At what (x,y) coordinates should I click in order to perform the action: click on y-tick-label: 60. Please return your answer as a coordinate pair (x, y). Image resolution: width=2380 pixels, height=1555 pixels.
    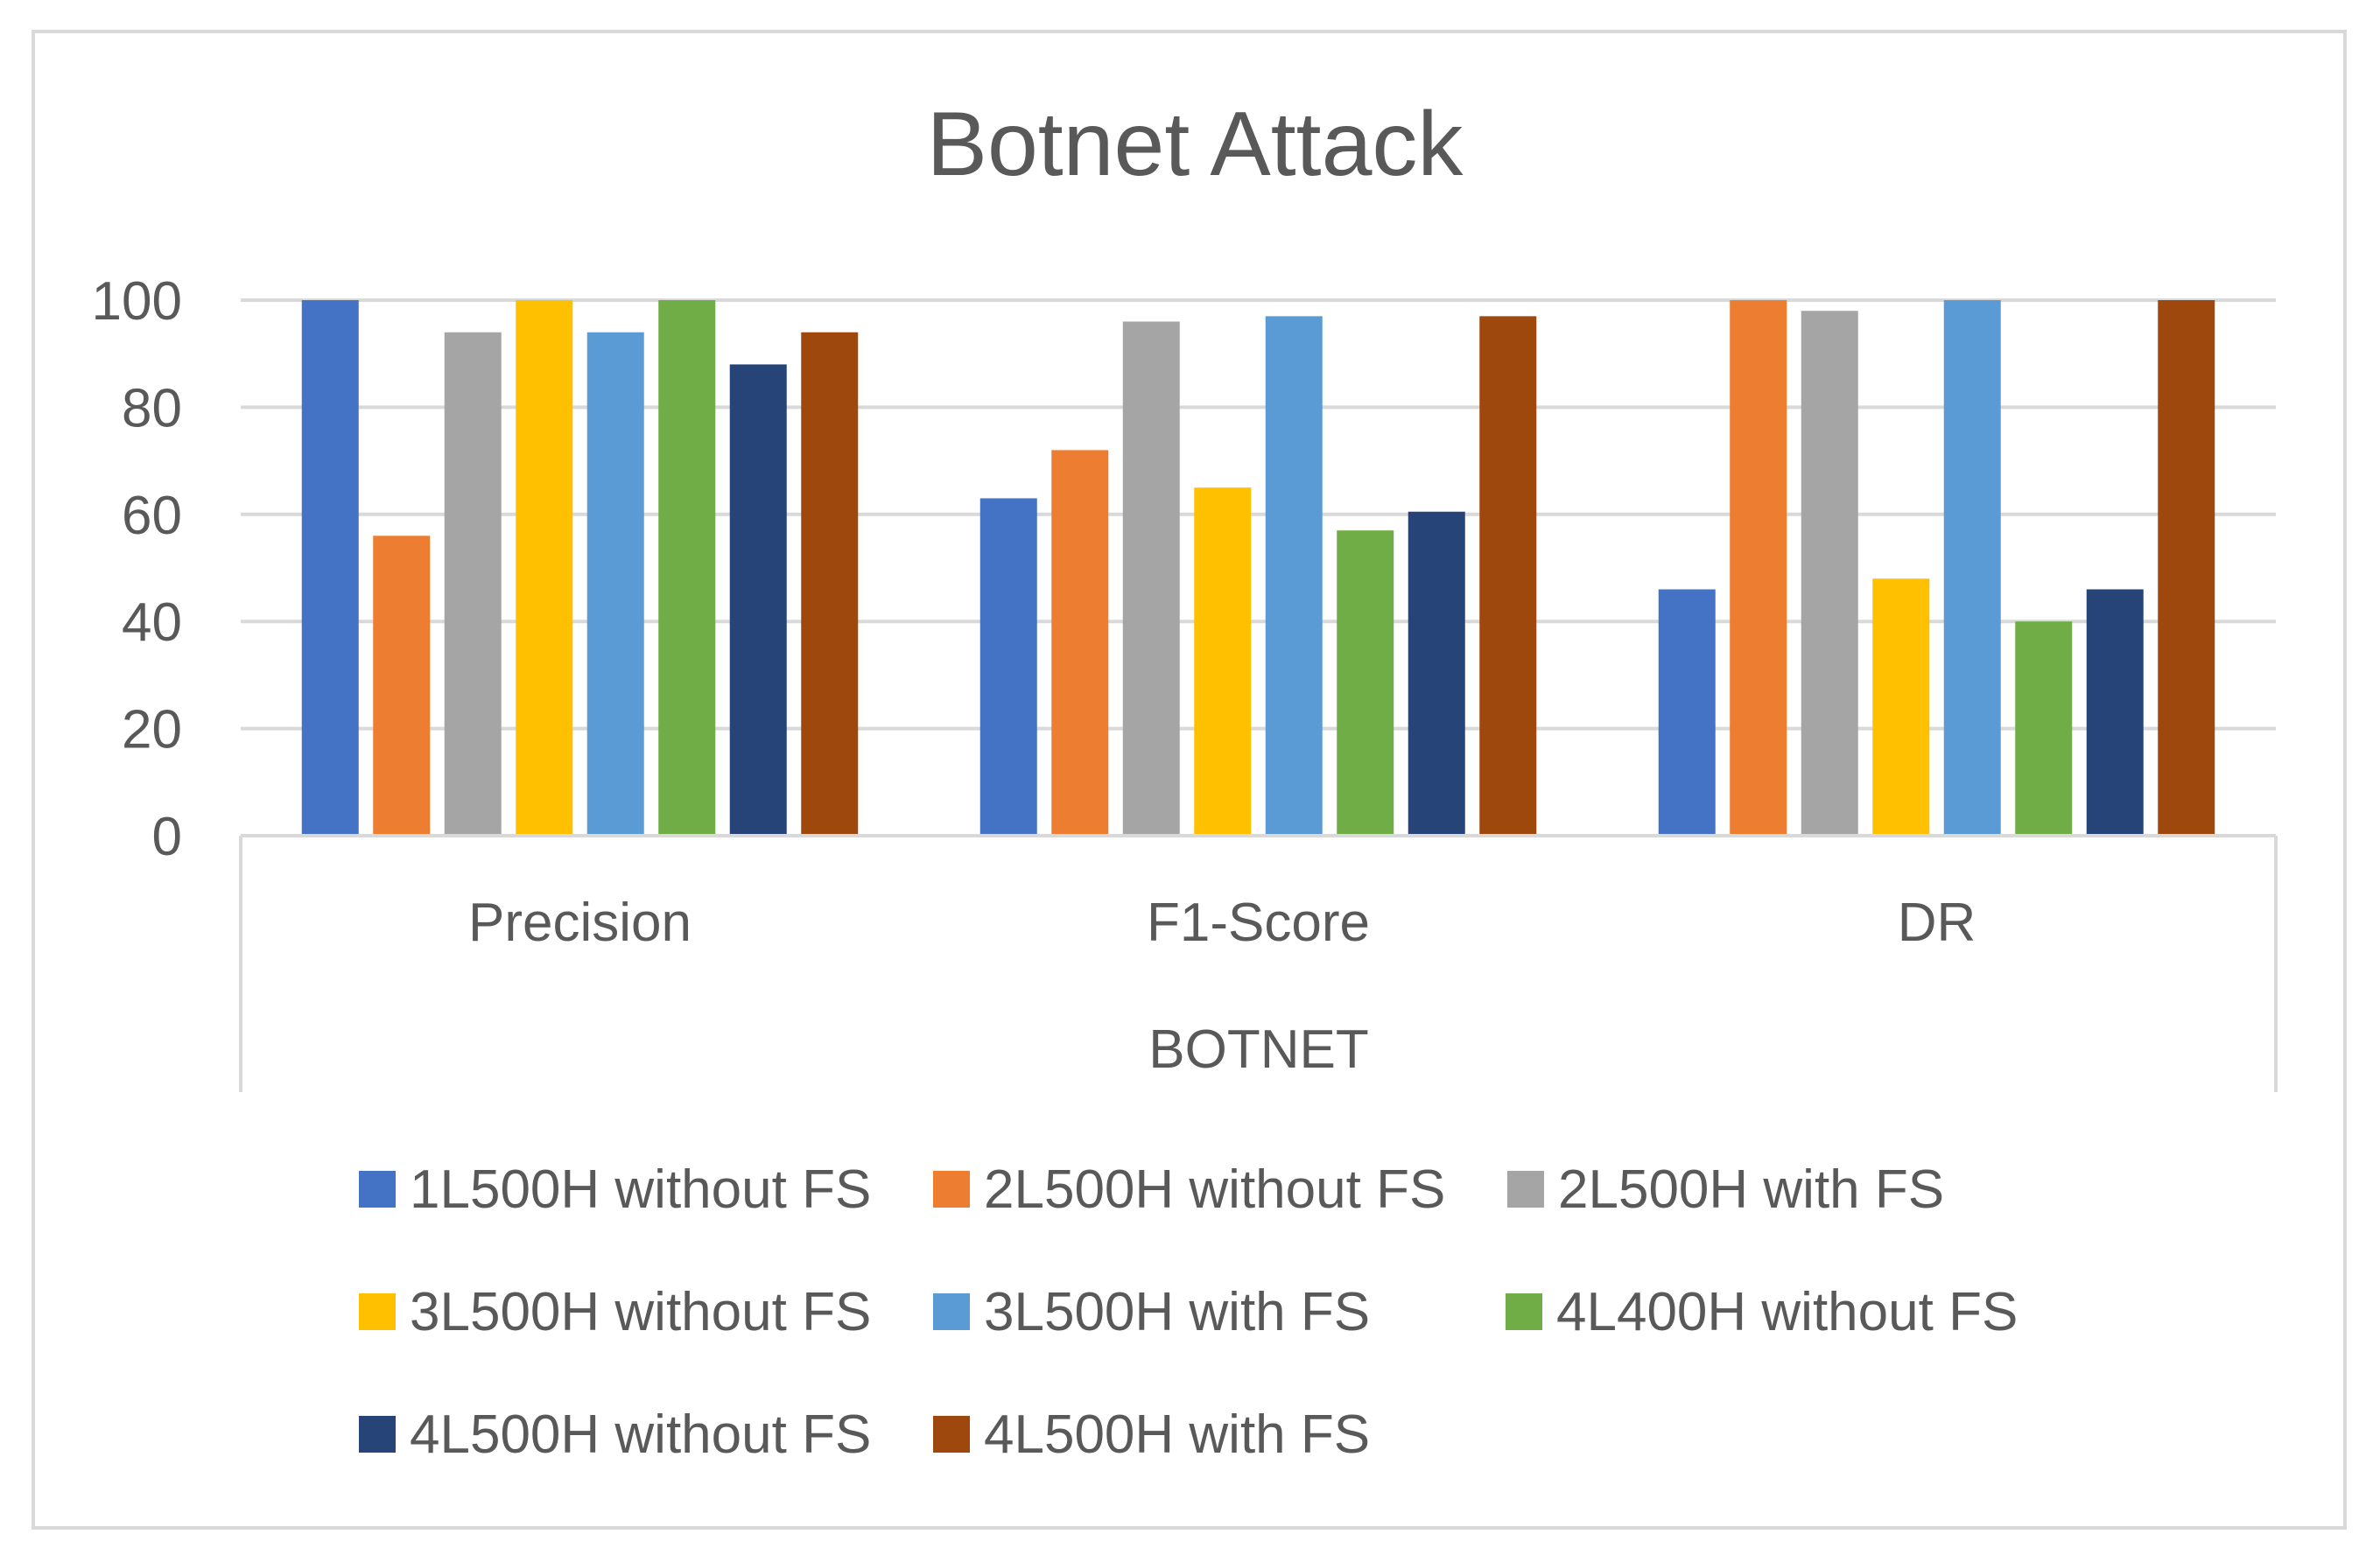
    Looking at the image, I should click on (152, 516).